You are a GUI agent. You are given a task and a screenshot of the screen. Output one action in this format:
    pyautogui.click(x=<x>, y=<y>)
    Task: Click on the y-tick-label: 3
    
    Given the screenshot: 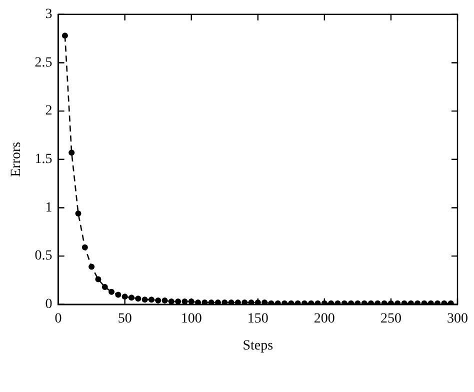 What is the action you would take?
    pyautogui.click(x=48, y=14)
    